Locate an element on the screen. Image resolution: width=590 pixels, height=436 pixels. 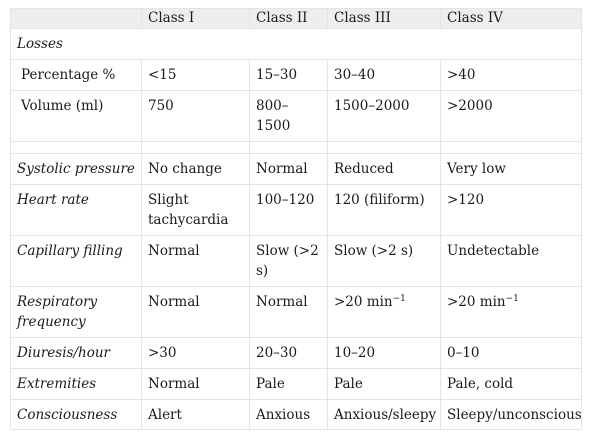
header-class-ii: Class II is located at coordinates (288, 18).